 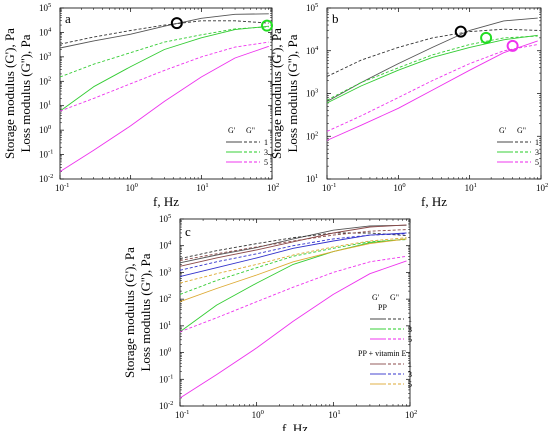 What do you see at coordinates (382, 307) in the screenshot?
I see `legend-group-title: PP` at bounding box center [382, 307].